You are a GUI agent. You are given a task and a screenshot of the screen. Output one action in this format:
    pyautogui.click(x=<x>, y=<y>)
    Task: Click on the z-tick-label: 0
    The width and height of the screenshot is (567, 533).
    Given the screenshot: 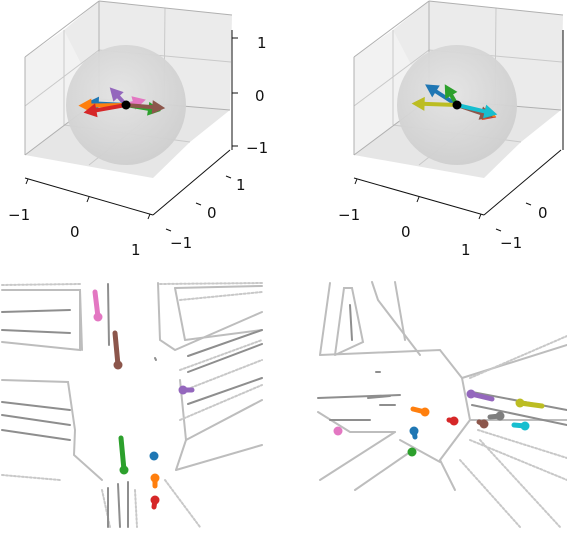 What is the action you would take?
    pyautogui.click(x=260, y=96)
    